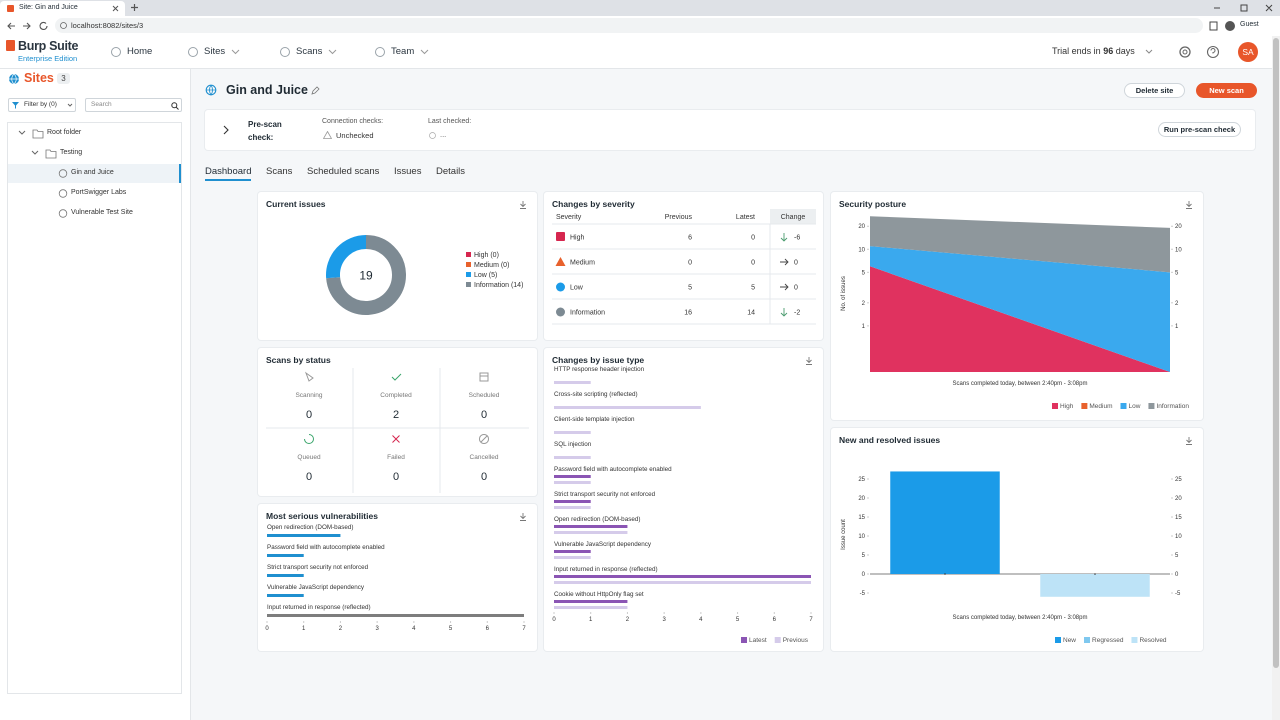 This screenshot has width=1280, height=720. I want to click on tab-close, so click(115, 8).